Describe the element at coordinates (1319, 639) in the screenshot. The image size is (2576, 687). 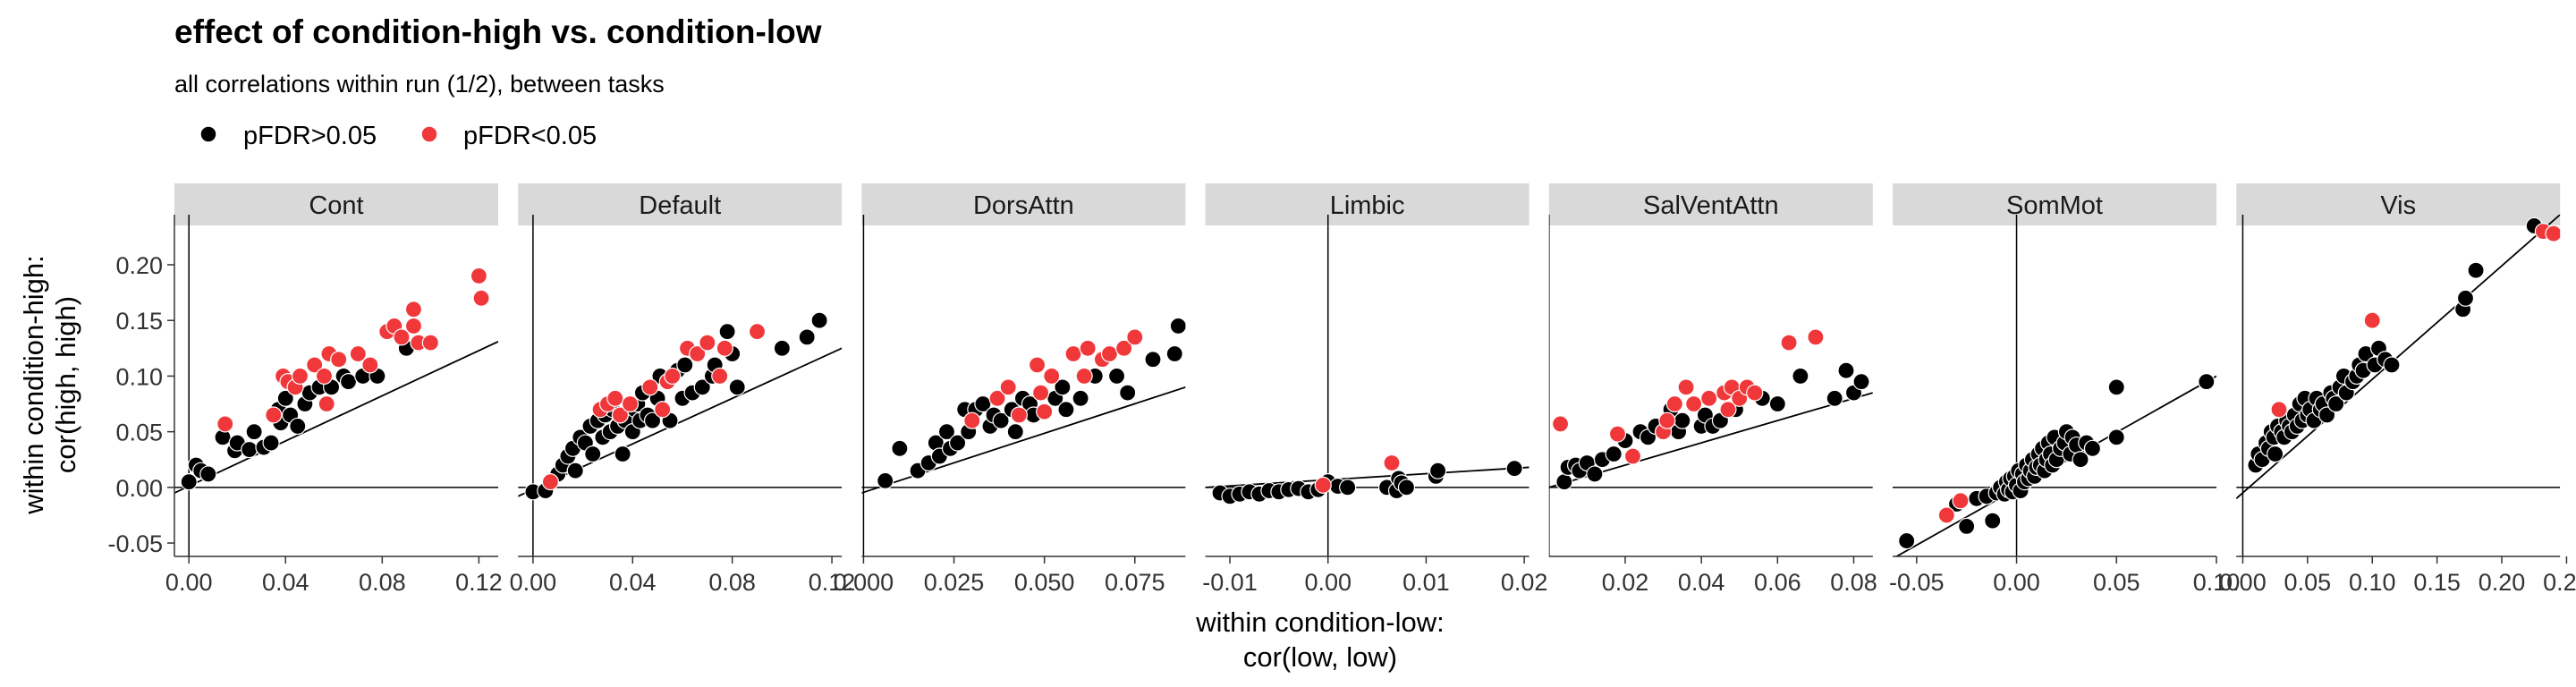
I see `x-axis-title: within condition-low: cor(low, low)` at that location.